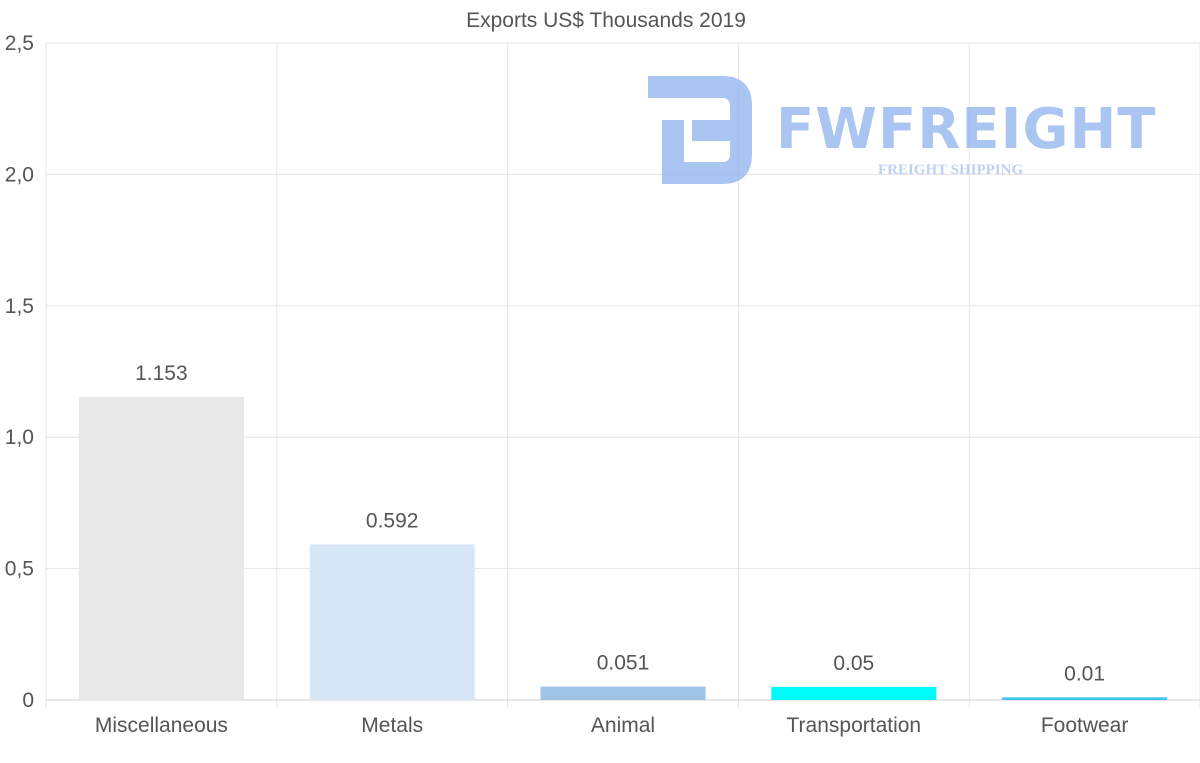 This screenshot has height=763, width=1200. What do you see at coordinates (853, 725) in the screenshot?
I see `x-tick-label: Transportation` at bounding box center [853, 725].